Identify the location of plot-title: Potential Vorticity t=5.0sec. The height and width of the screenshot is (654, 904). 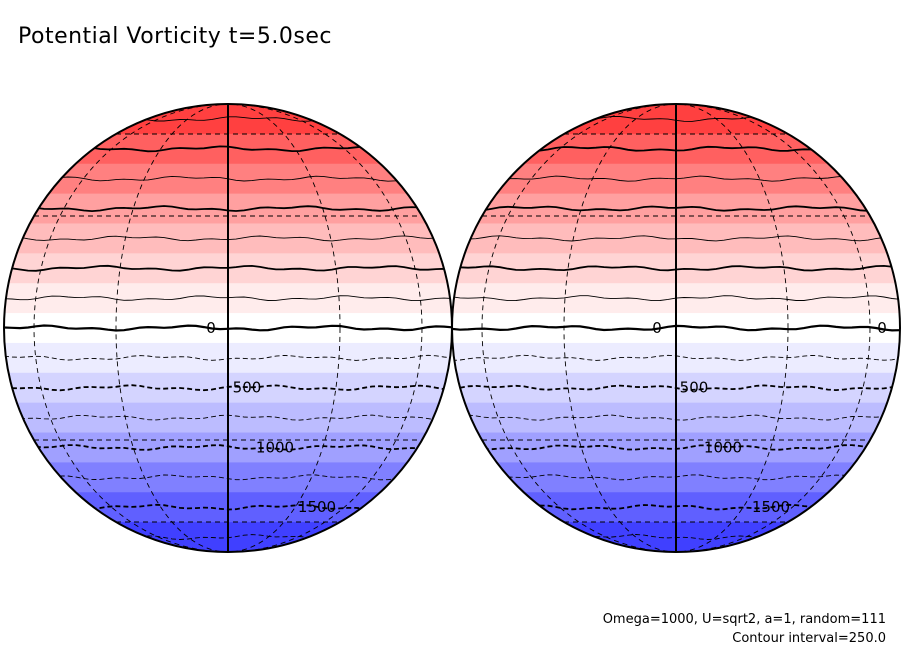
(175, 36).